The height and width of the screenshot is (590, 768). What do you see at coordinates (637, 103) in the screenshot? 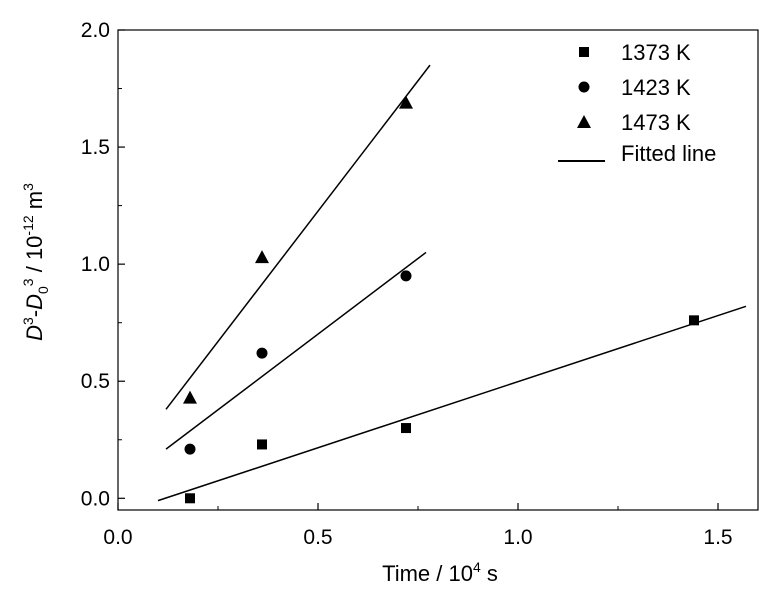
I see `legend: 1373 K 1423 K 1473 K Fitted line` at bounding box center [637, 103].